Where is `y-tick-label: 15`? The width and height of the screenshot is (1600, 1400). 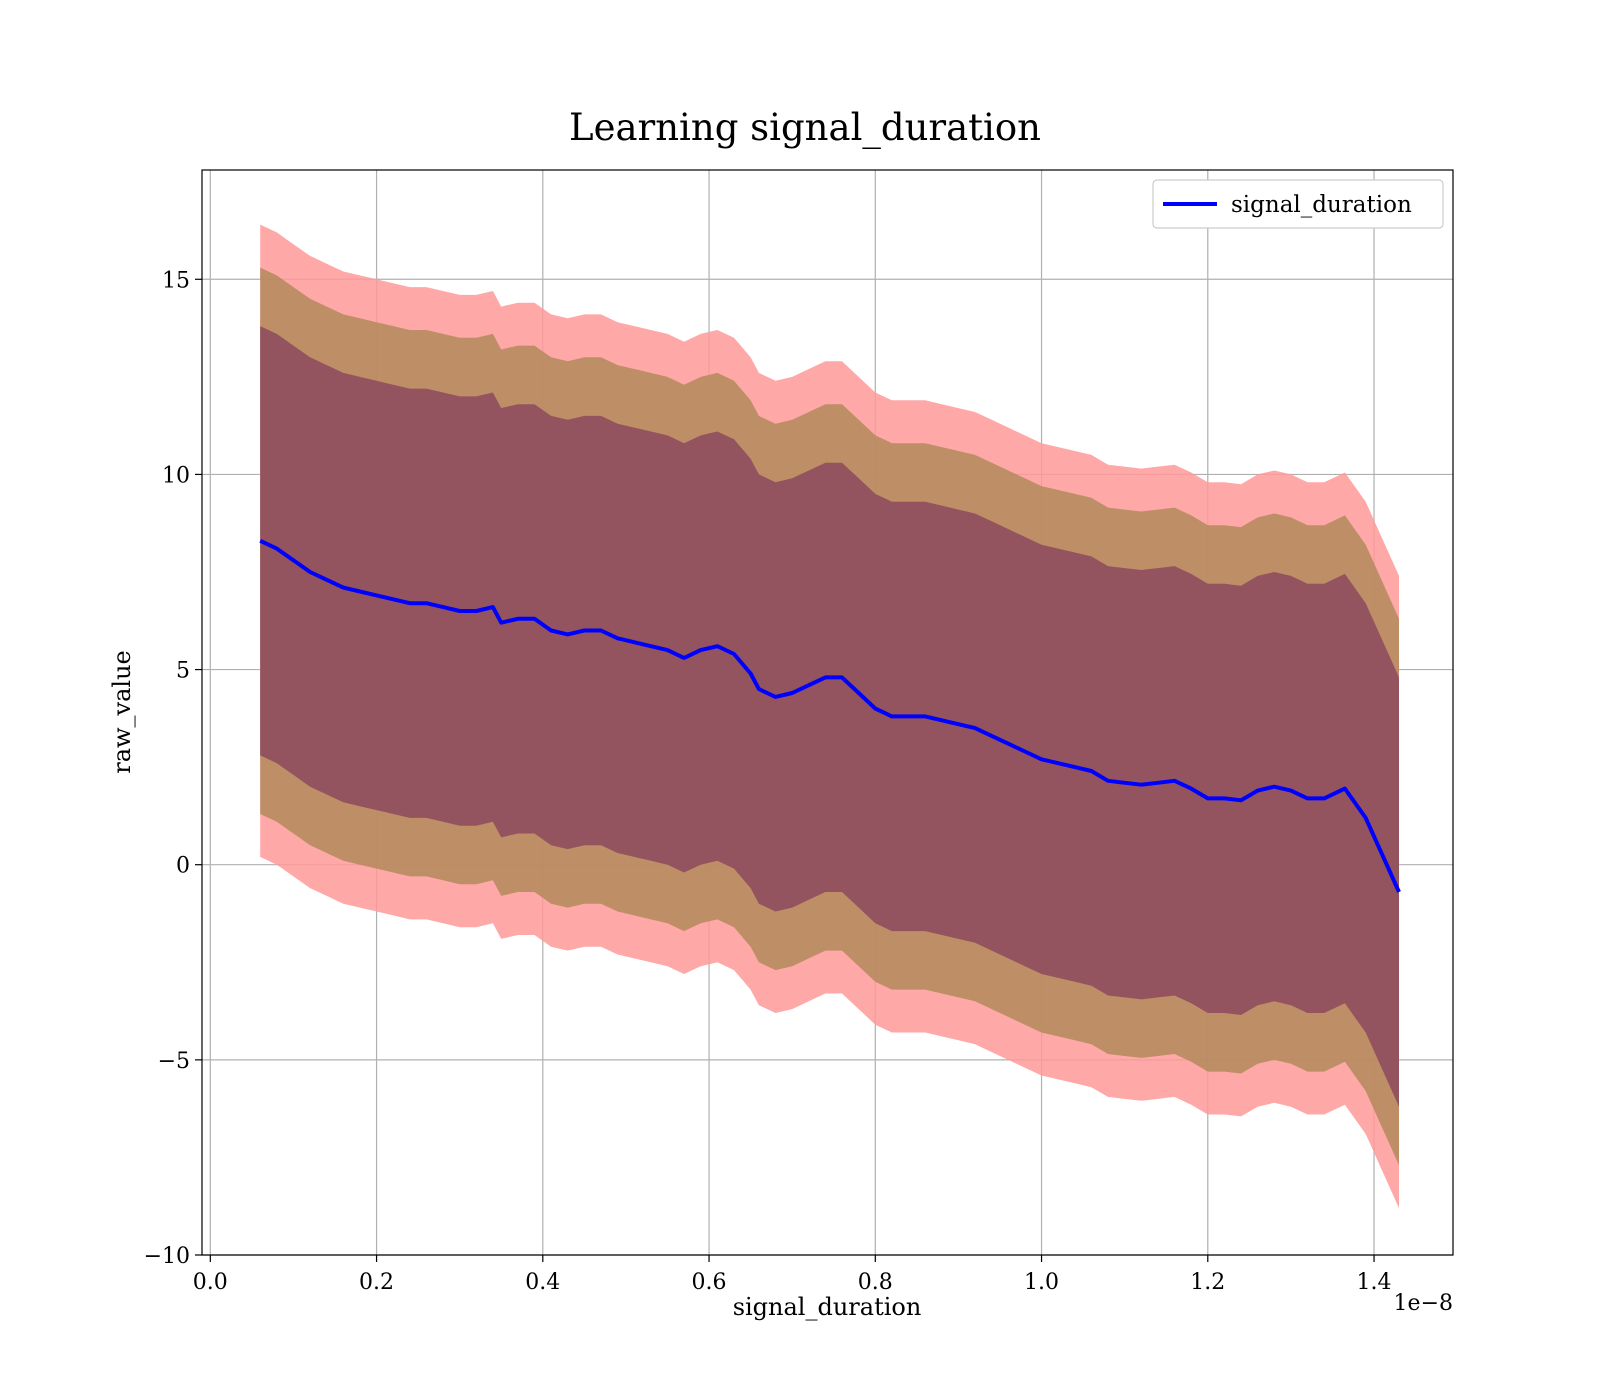 y-tick-label: 15 is located at coordinates (176, 280).